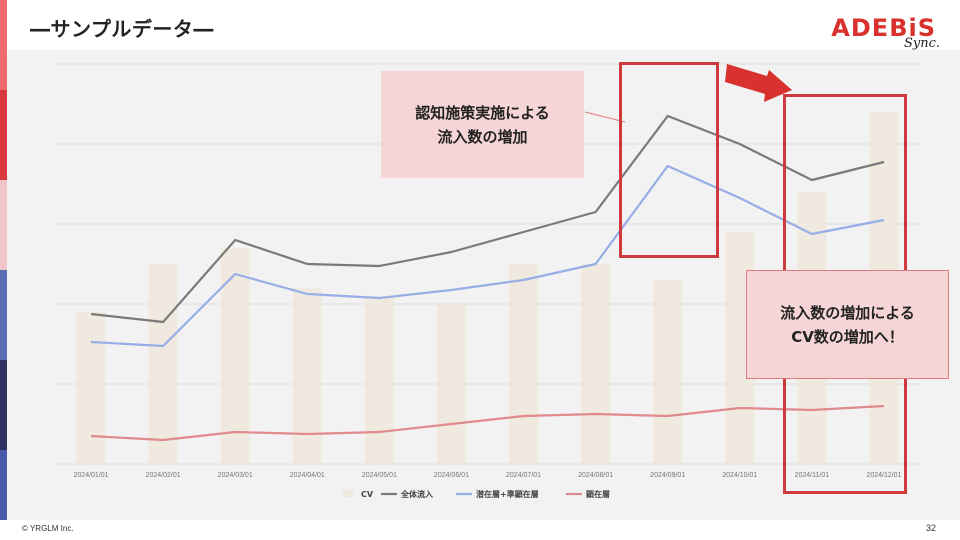 The width and height of the screenshot is (960, 540). What do you see at coordinates (507, 494) in the screenshot?
I see `legend-label: 潜在層+準顕在層` at bounding box center [507, 494].